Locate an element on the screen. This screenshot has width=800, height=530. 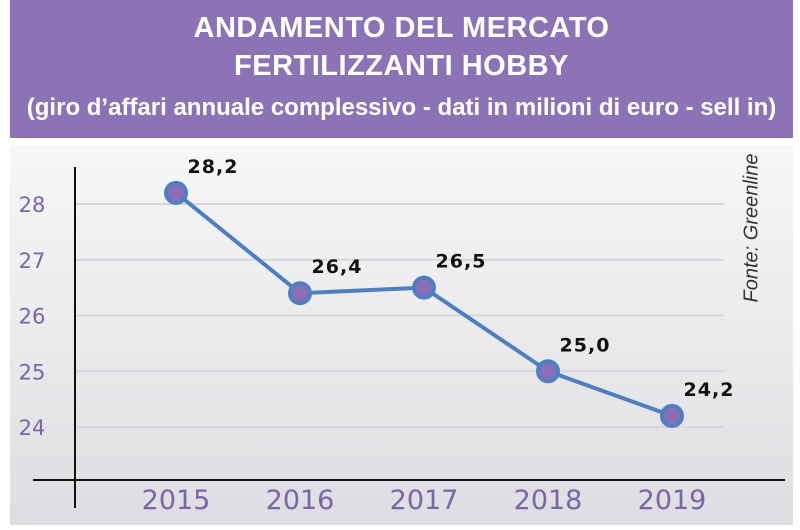
chart-title-line1: ANDAMENTO DEL MERCATO is located at coordinates (401, 28).